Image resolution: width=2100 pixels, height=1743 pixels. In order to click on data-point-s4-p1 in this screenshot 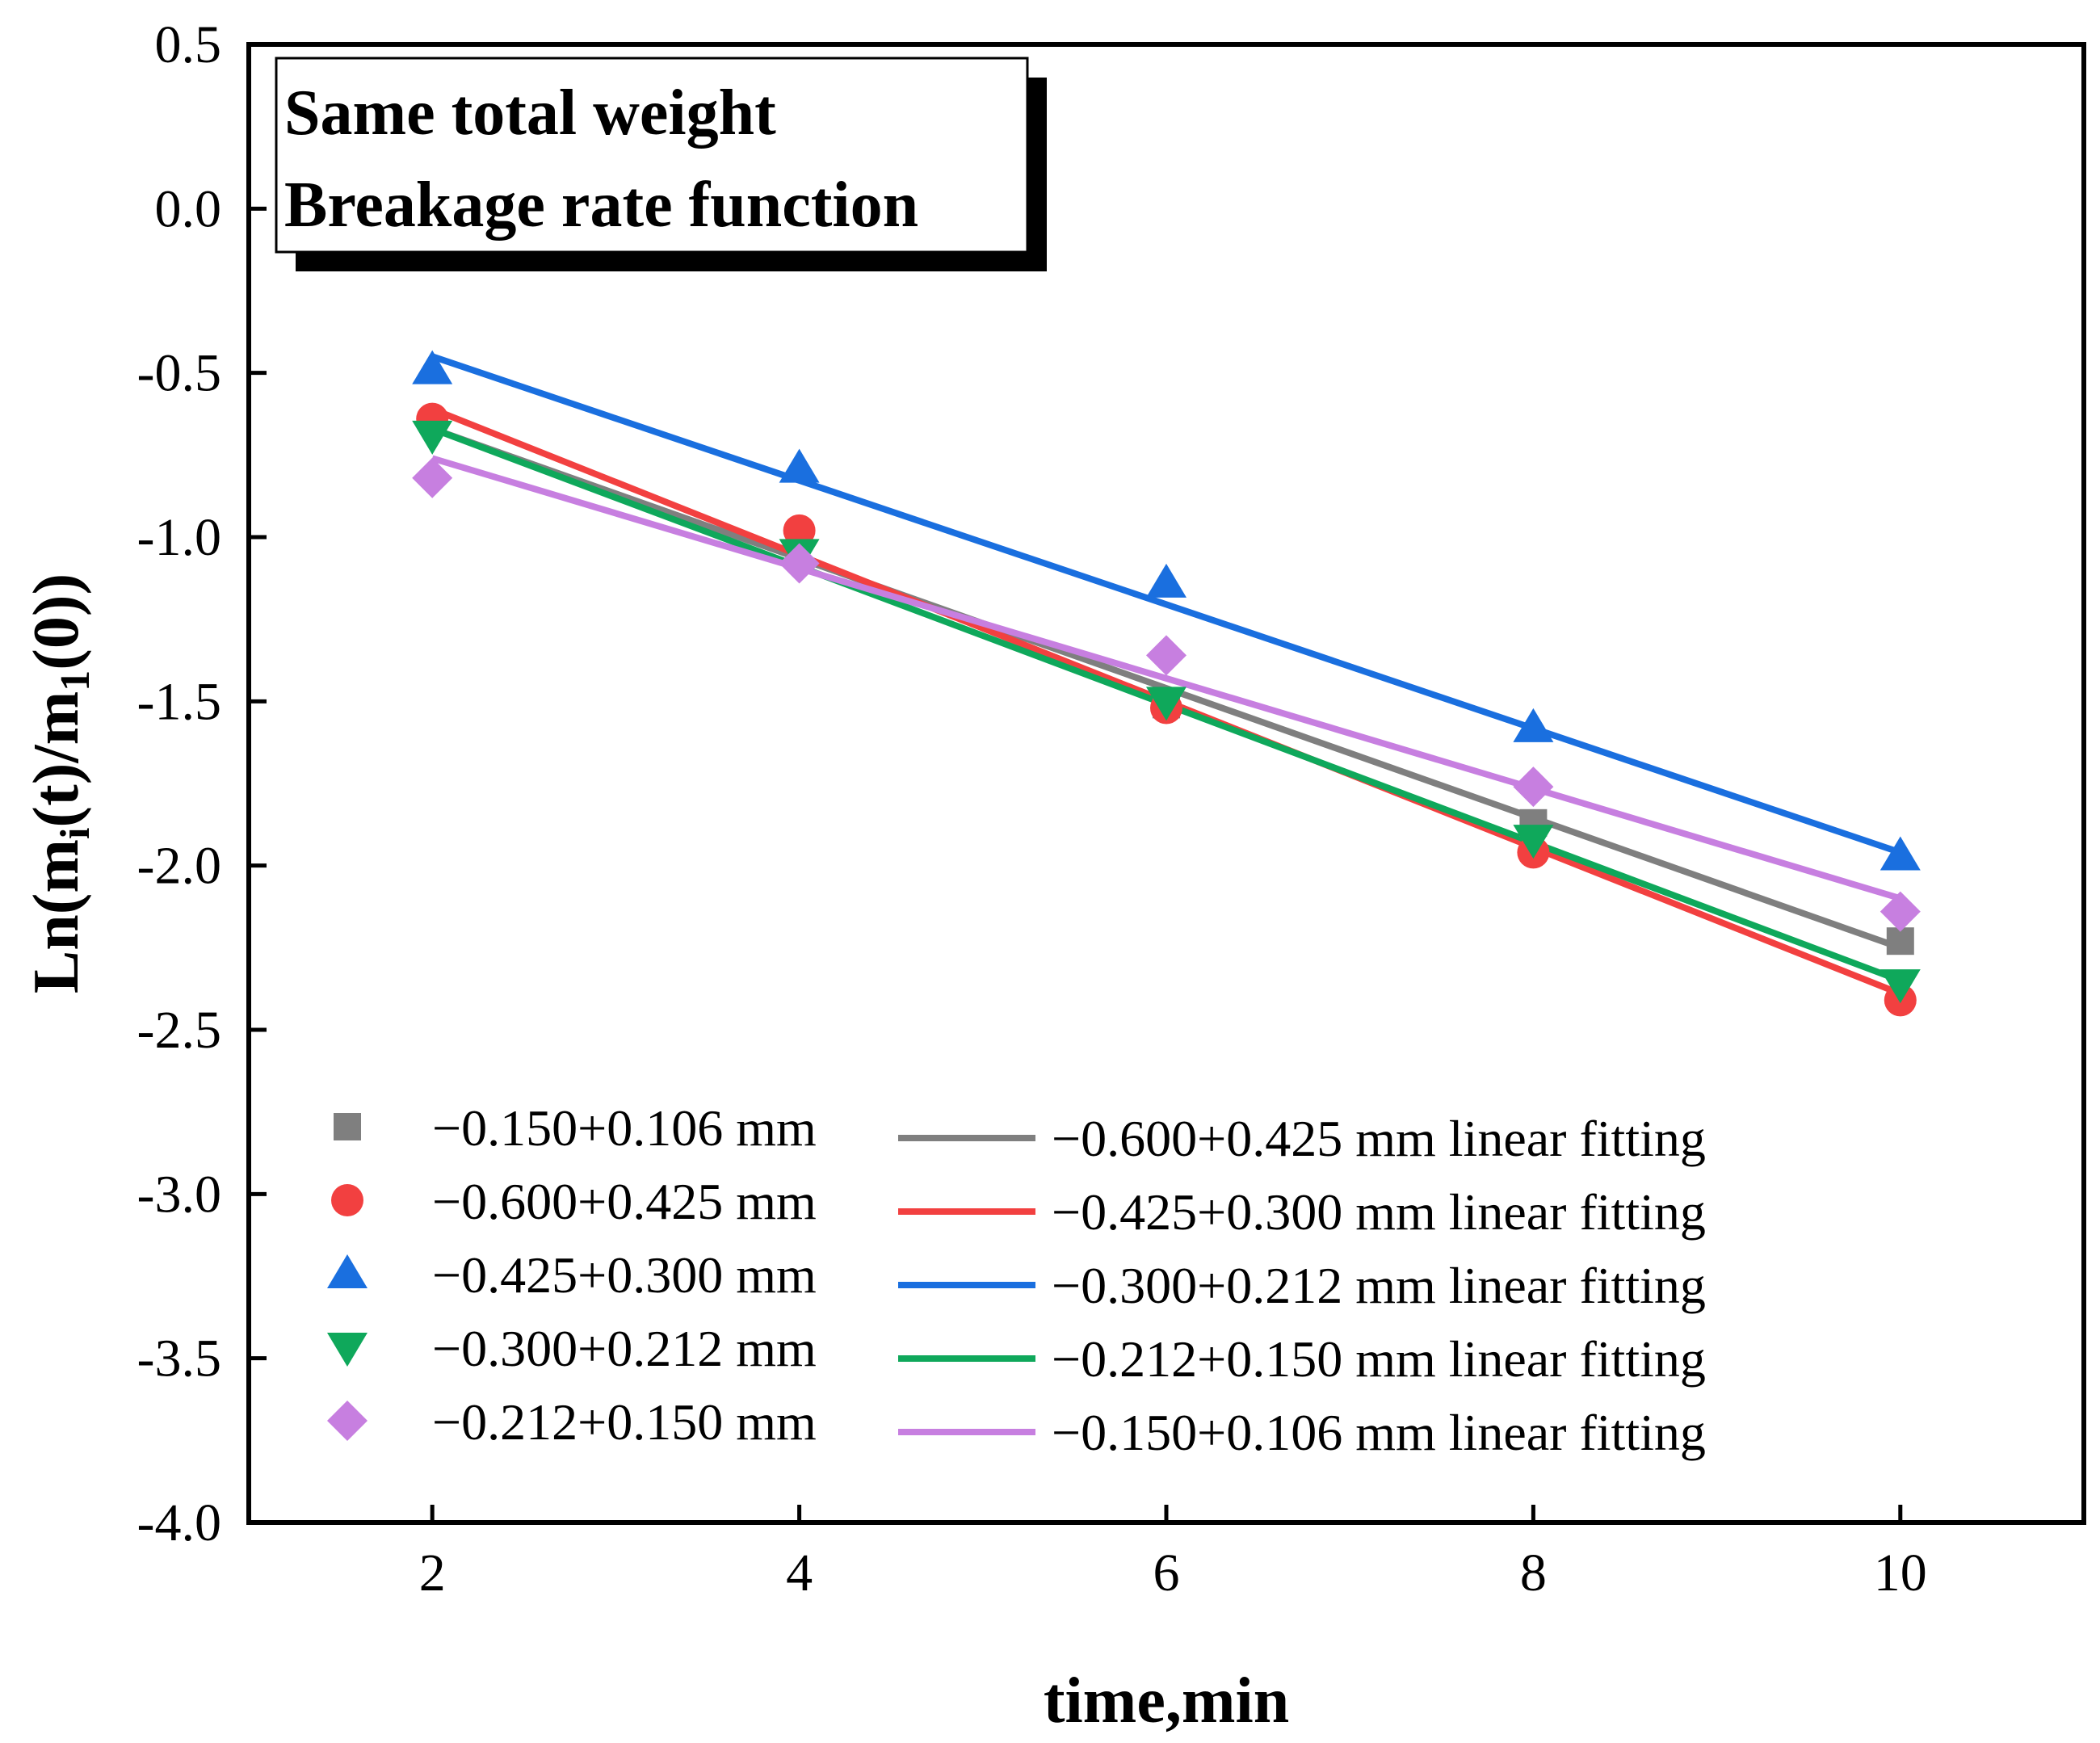, I will do `click(799, 564)`.